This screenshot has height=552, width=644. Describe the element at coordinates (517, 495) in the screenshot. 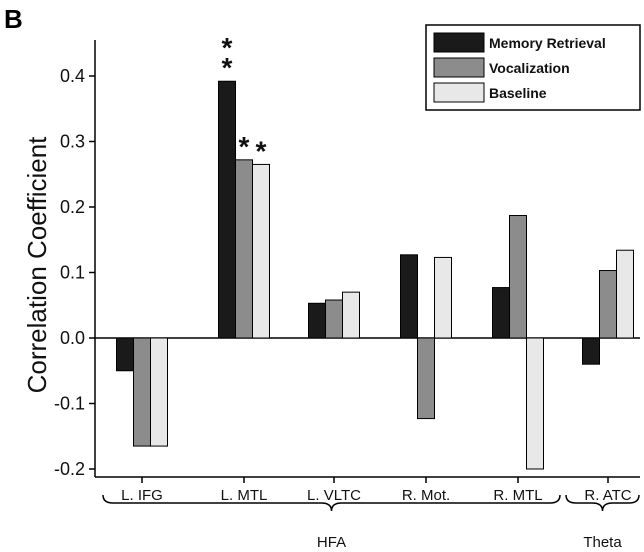

I see `x-tick-label: R. MTL` at that location.